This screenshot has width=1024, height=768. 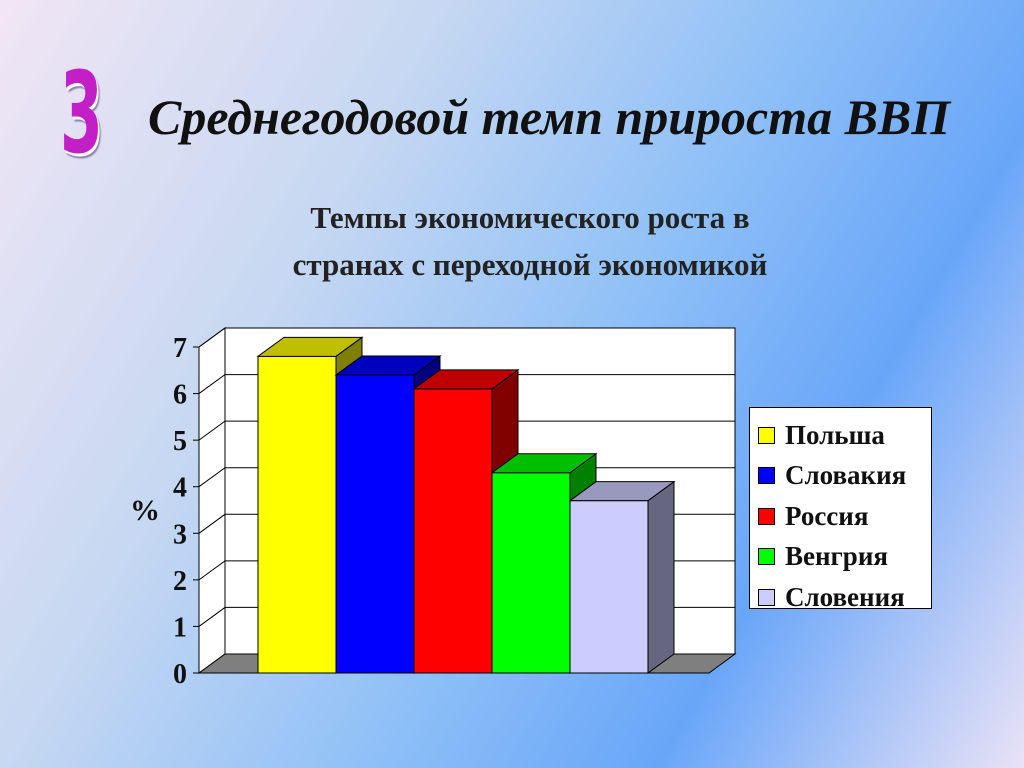 I want to click on legend-item-slovenia: Словения, so click(x=844, y=597).